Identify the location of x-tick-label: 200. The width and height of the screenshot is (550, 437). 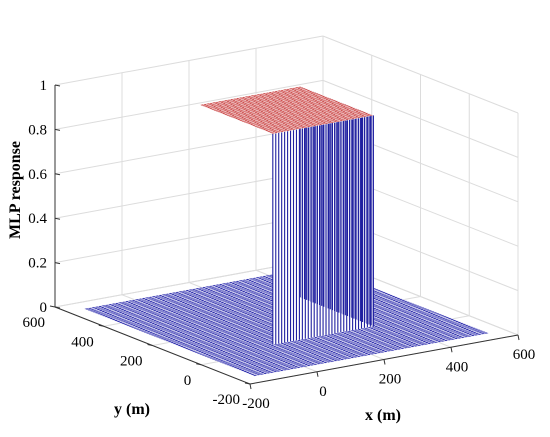
(390, 380).